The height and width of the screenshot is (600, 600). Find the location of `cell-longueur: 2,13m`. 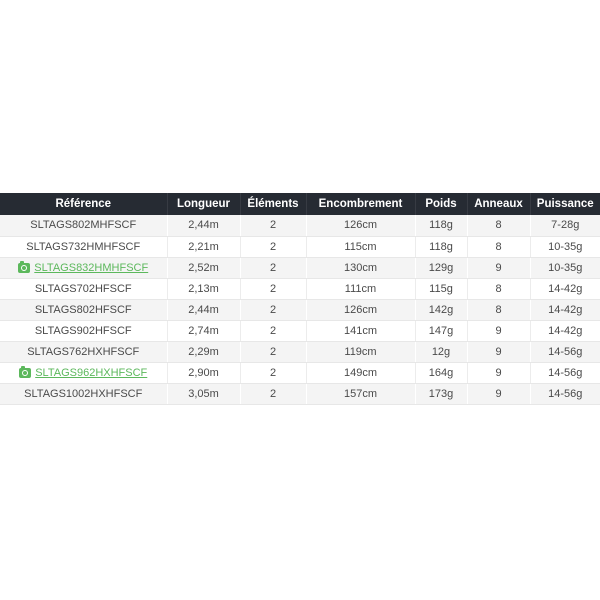

cell-longueur: 2,13m is located at coordinates (204, 289).